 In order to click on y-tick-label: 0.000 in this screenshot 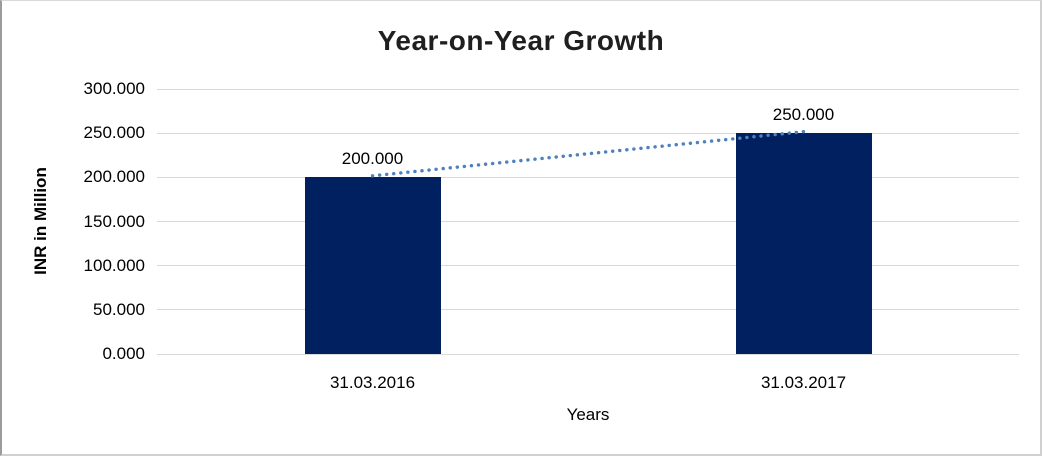, I will do `click(123, 353)`.